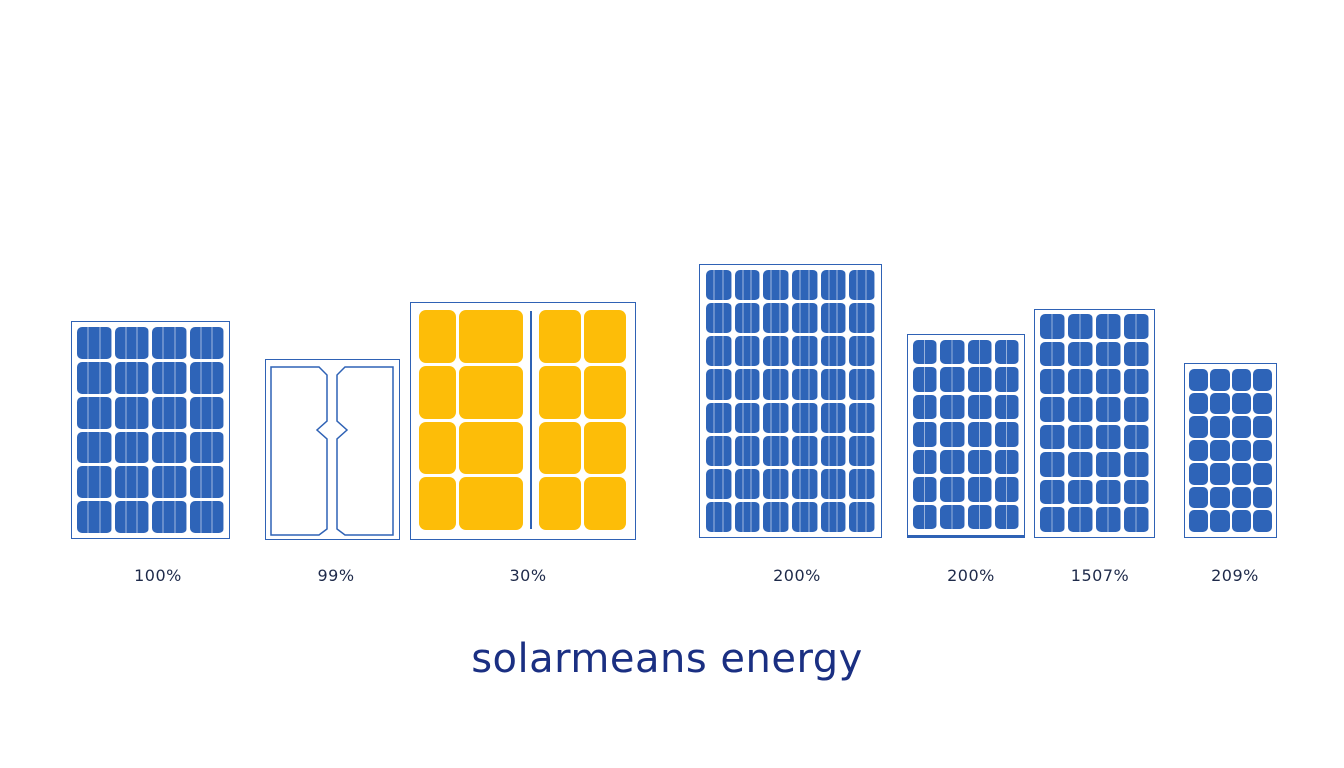  I want to click on efficiency-label-2: 99%, so click(336, 575).